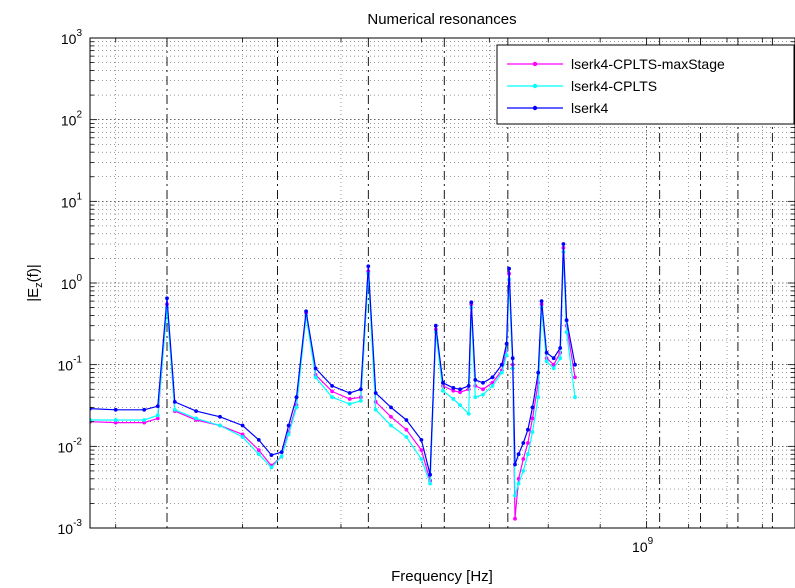 This screenshot has width=795, height=588. Describe the element at coordinates (643, 545) in the screenshot. I see `x-tick-label: 109` at that location.